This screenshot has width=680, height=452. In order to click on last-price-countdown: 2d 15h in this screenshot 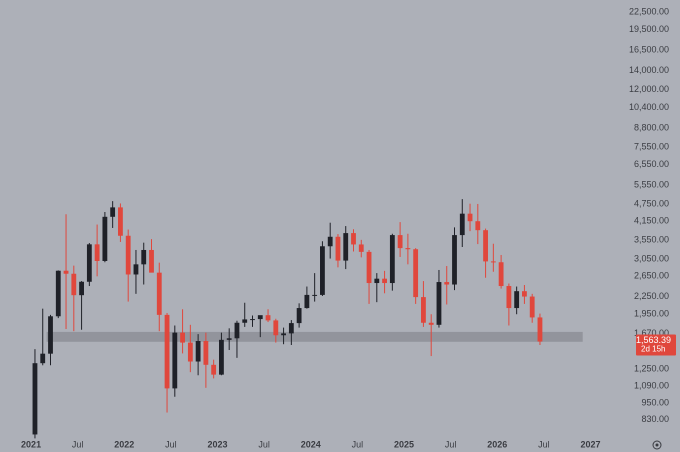, I will do `click(653, 349)`.